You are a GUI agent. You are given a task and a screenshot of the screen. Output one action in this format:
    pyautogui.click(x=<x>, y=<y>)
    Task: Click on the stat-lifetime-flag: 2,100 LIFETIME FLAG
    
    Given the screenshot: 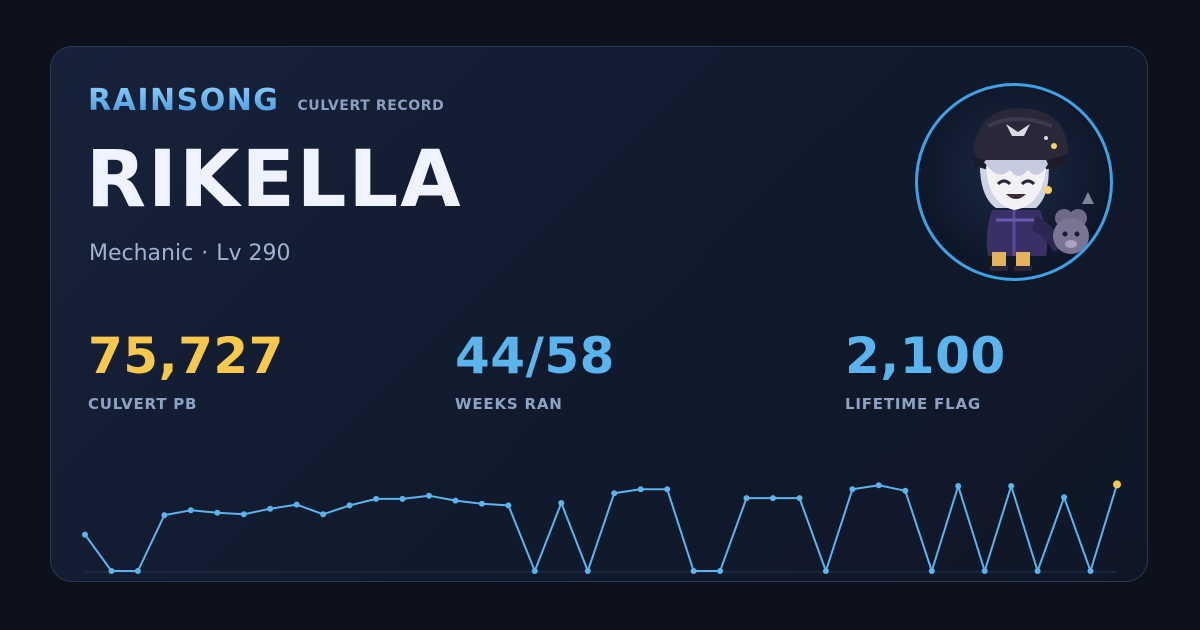 What is the action you would take?
    pyautogui.click(x=925, y=372)
    